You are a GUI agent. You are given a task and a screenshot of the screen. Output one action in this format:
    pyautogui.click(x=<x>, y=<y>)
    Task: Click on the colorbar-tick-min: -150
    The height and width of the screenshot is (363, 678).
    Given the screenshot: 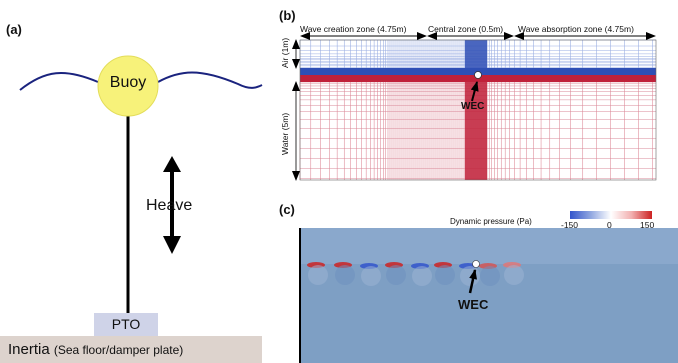 What is the action you would take?
    pyautogui.click(x=570, y=225)
    